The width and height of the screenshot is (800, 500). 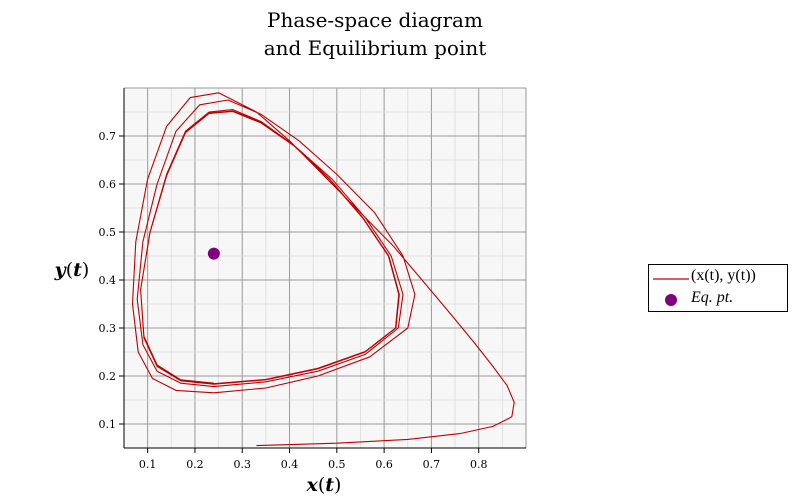 I want to click on x-tick-label: 0.7, so click(x=432, y=464).